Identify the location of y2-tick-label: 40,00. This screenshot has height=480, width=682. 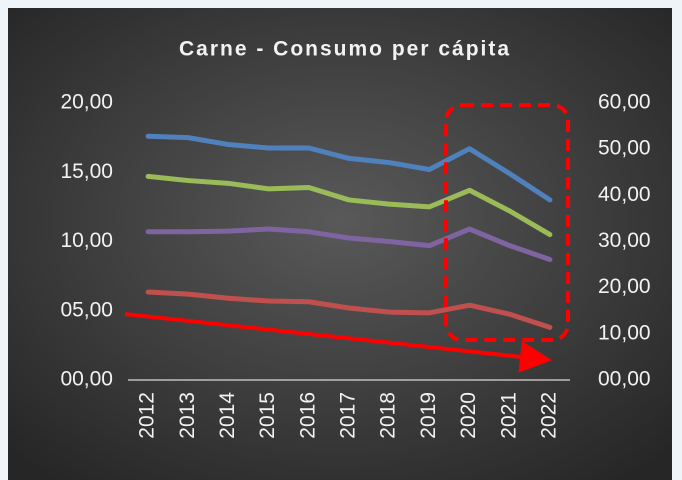
(624, 194).